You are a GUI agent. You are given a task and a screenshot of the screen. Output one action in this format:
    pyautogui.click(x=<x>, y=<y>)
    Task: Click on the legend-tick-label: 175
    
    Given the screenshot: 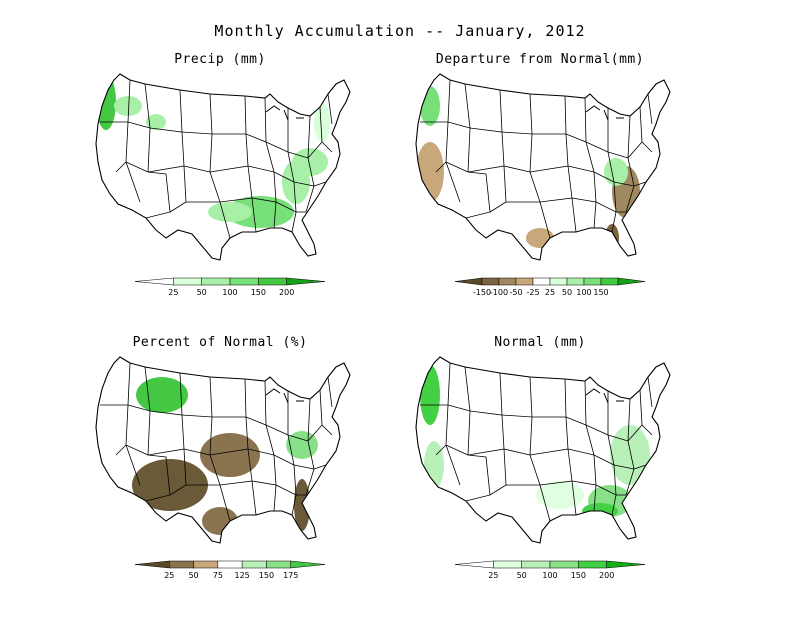 What is the action you would take?
    pyautogui.click(x=291, y=575)
    